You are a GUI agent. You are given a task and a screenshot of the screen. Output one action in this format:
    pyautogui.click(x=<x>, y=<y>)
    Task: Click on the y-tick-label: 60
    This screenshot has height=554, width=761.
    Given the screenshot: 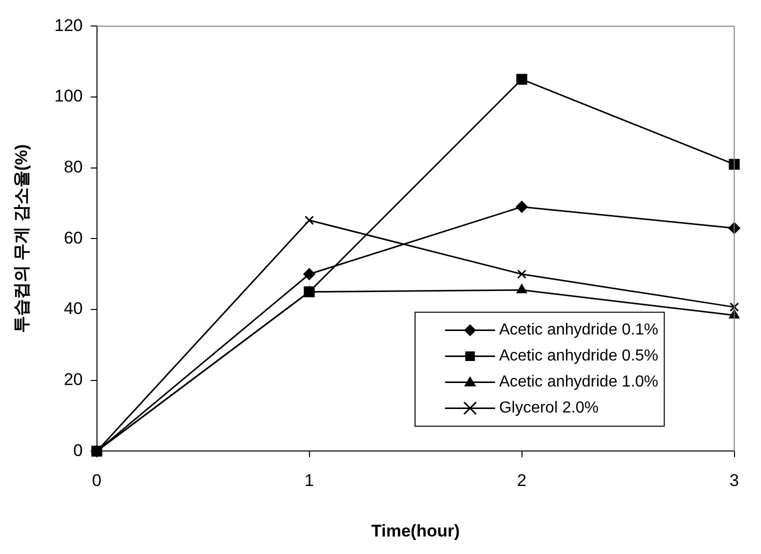 What is the action you would take?
    pyautogui.click(x=73, y=238)
    